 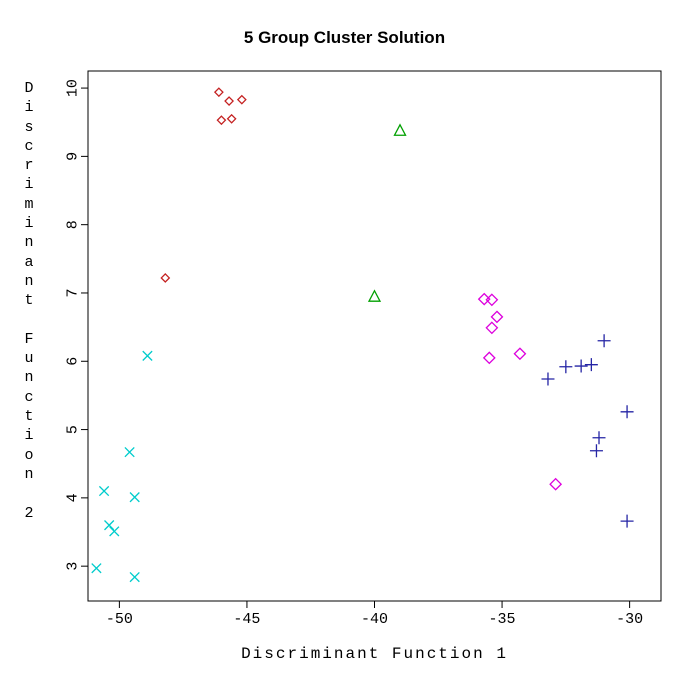 What do you see at coordinates (73, 292) in the screenshot?
I see `y-tick-label: 7` at bounding box center [73, 292].